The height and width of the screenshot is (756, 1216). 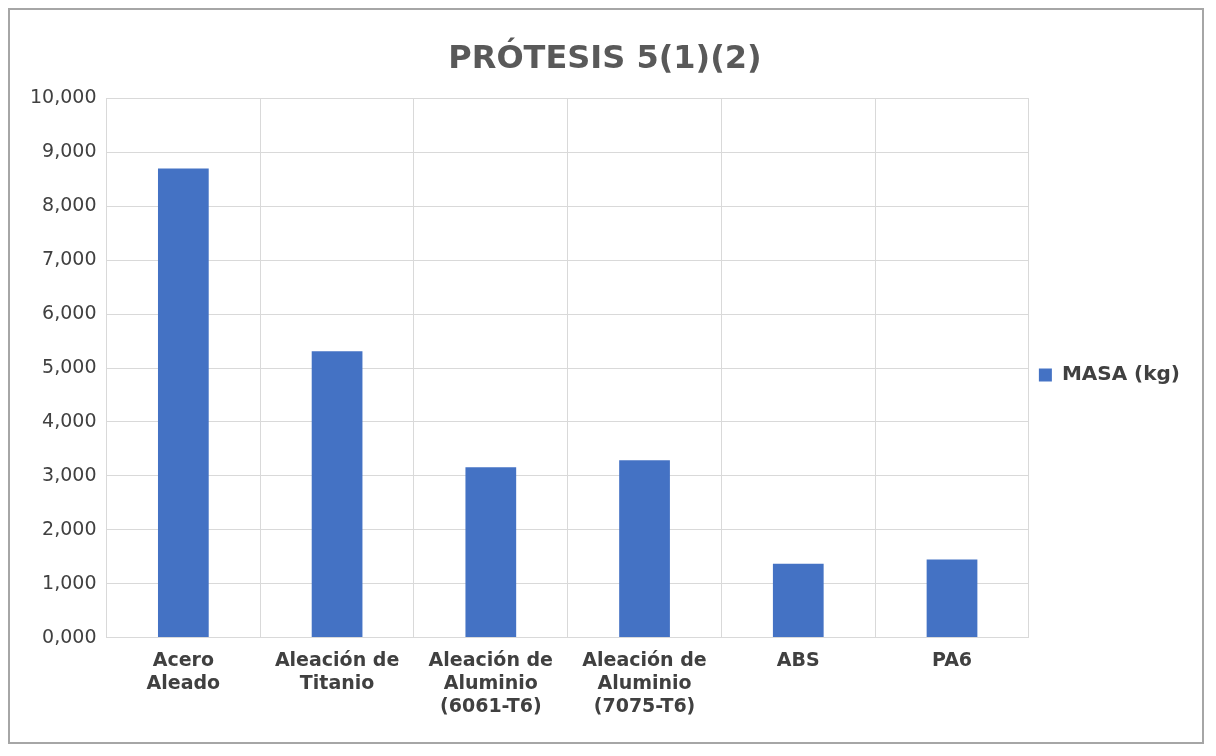 What do you see at coordinates (69, 258) in the screenshot?
I see `y-tick-label: 7,000` at bounding box center [69, 258].